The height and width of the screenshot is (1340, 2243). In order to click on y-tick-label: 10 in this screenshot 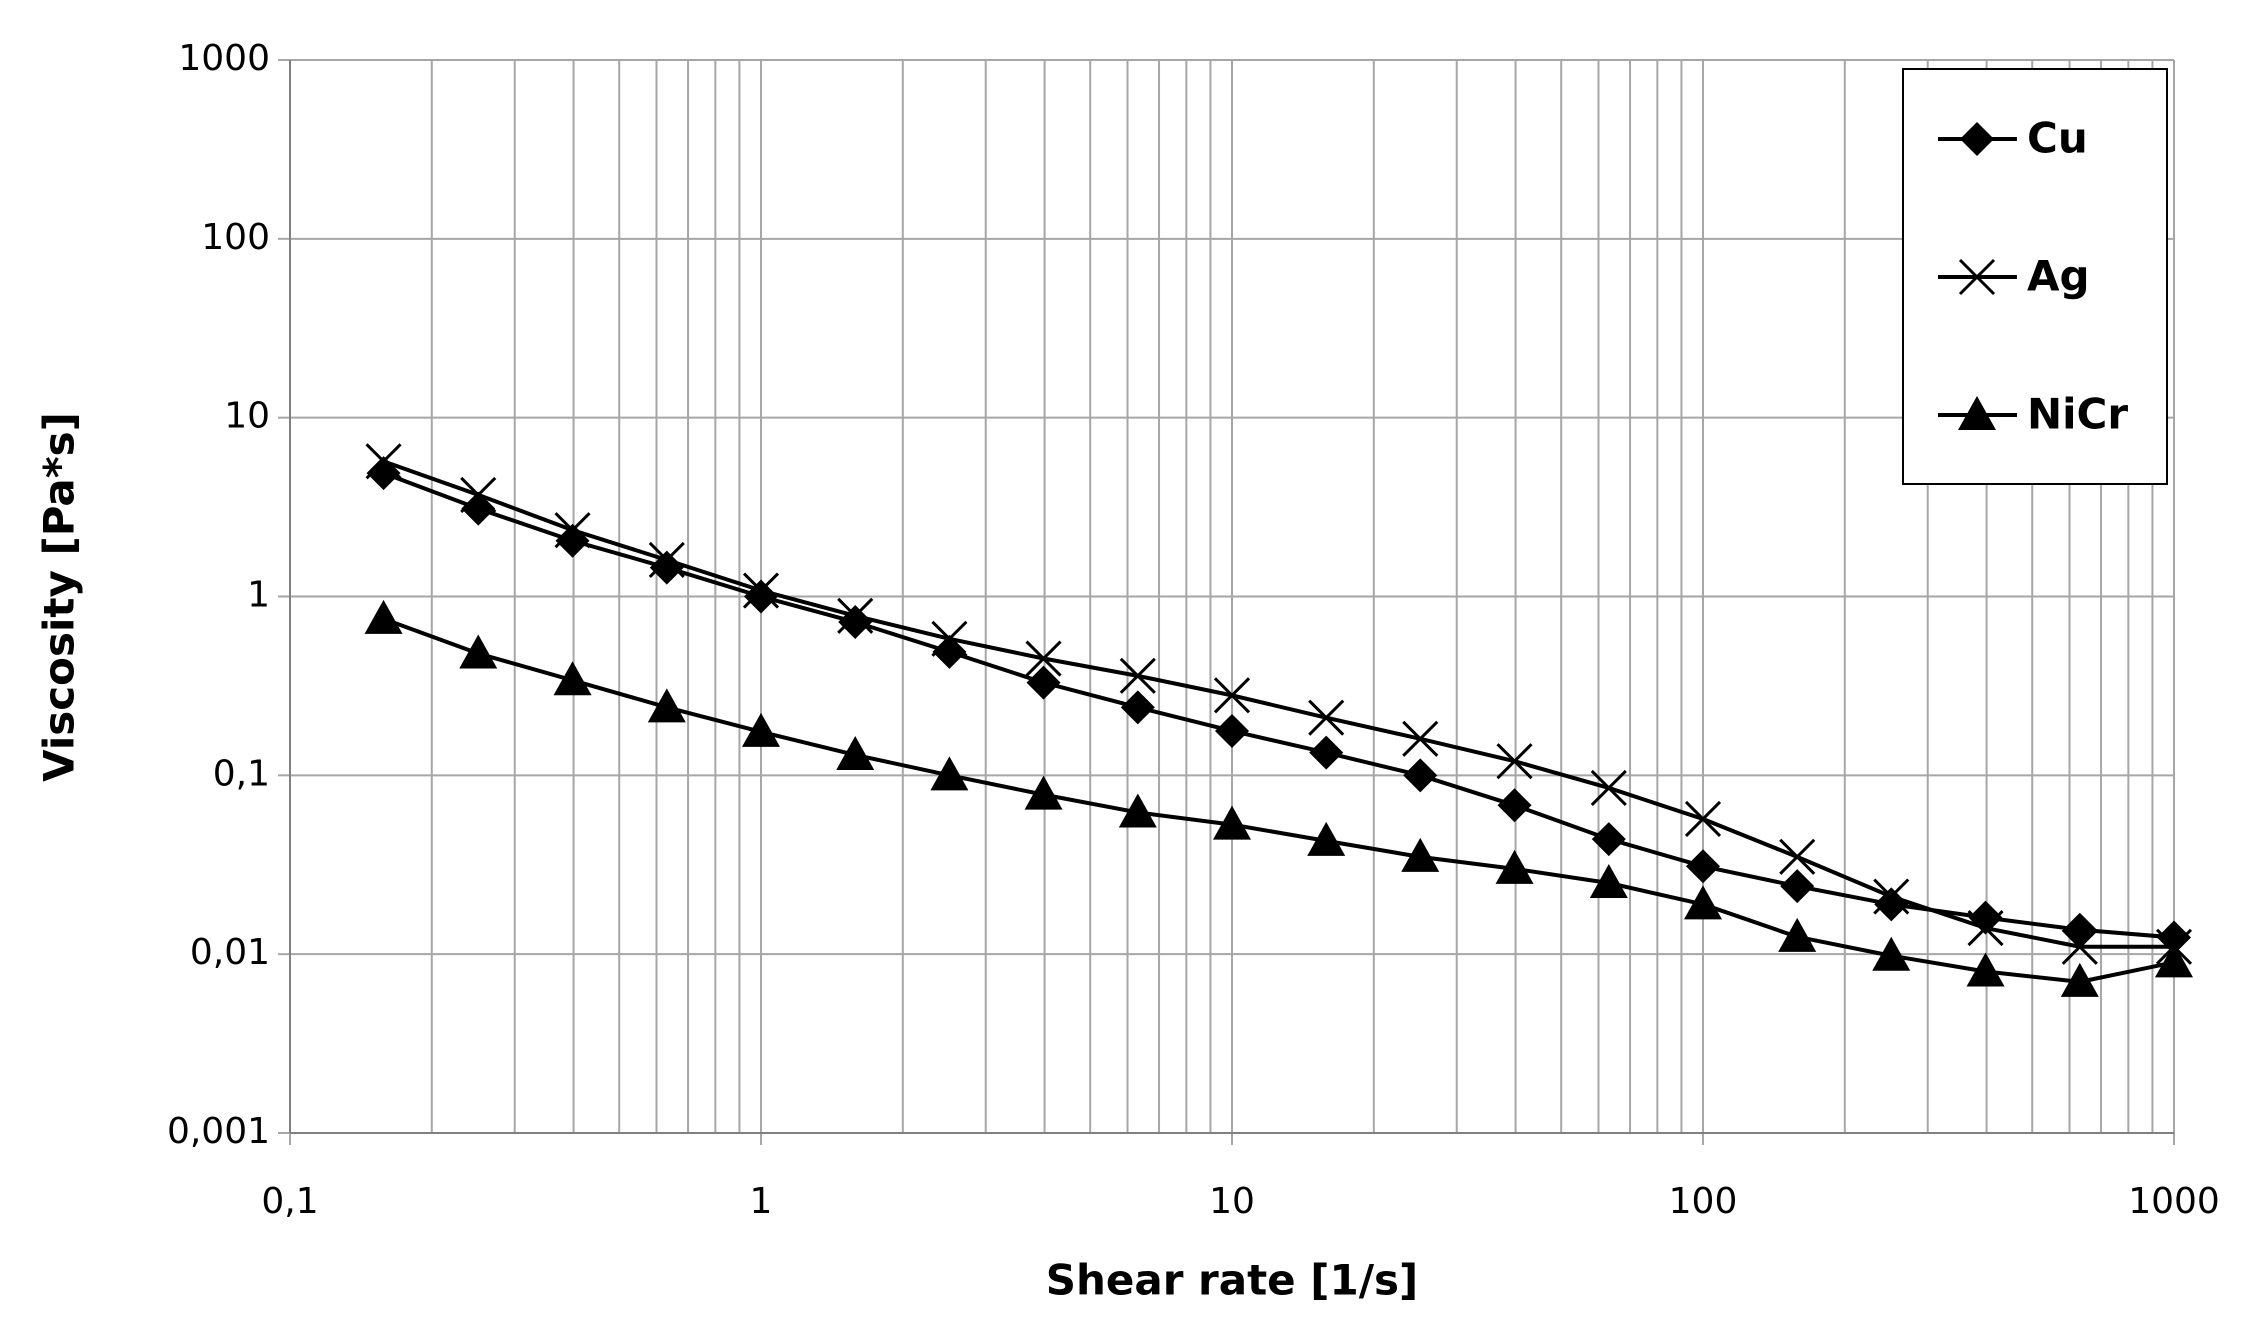, I will do `click(247, 416)`.